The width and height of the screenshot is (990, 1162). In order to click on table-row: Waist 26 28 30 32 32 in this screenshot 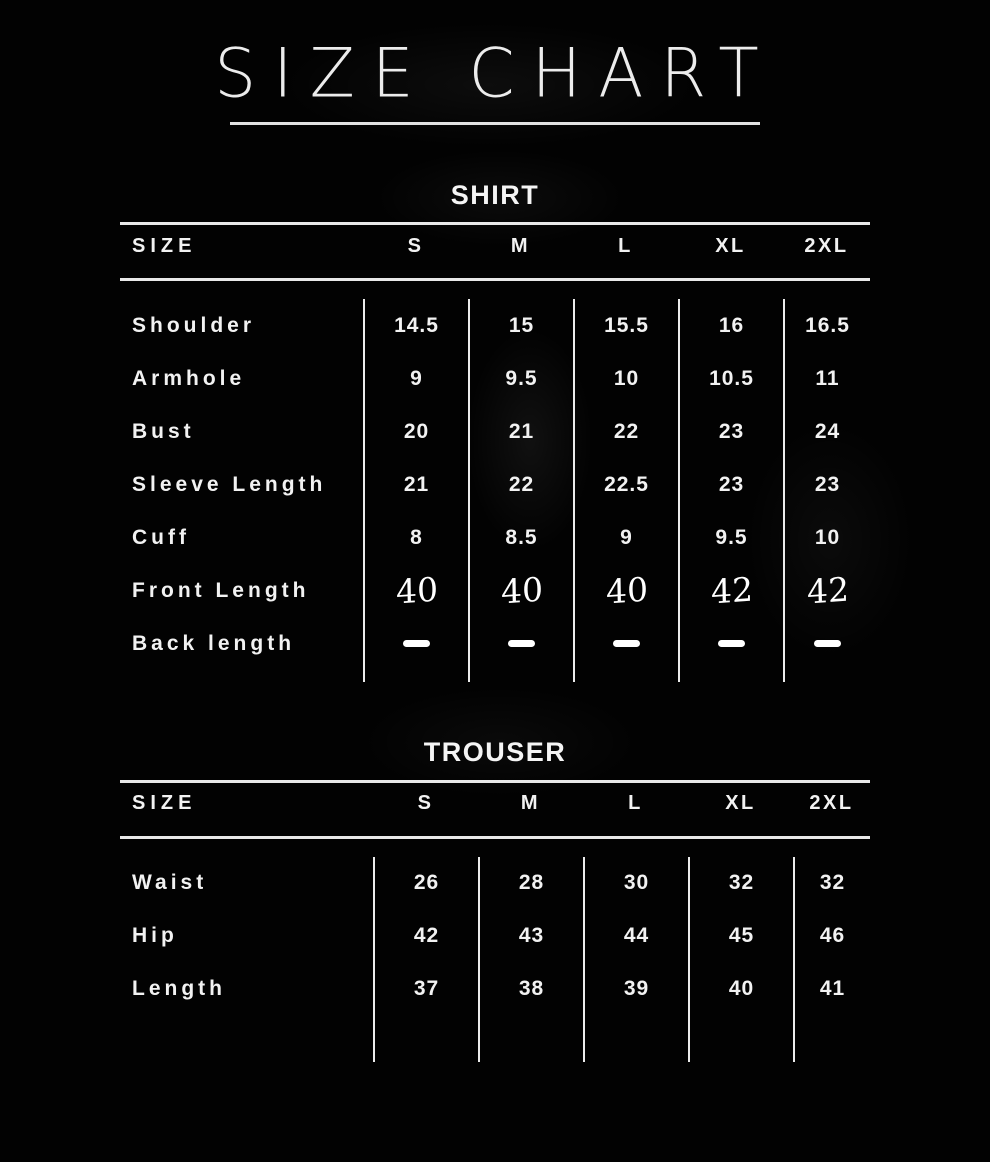, I will do `click(495, 883)`.